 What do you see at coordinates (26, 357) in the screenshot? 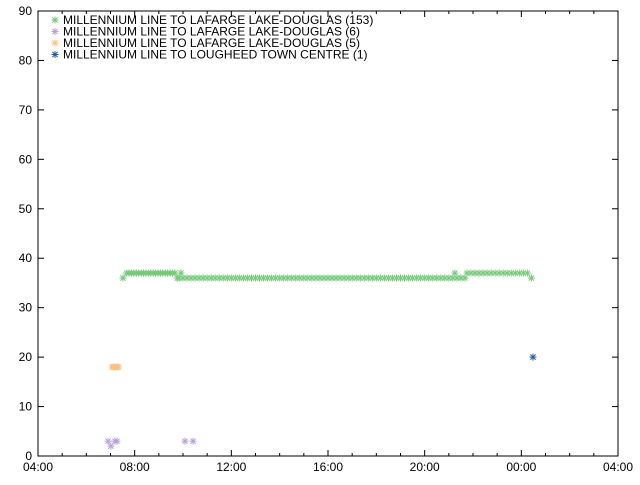
I see `y-tick-label: 20` at bounding box center [26, 357].